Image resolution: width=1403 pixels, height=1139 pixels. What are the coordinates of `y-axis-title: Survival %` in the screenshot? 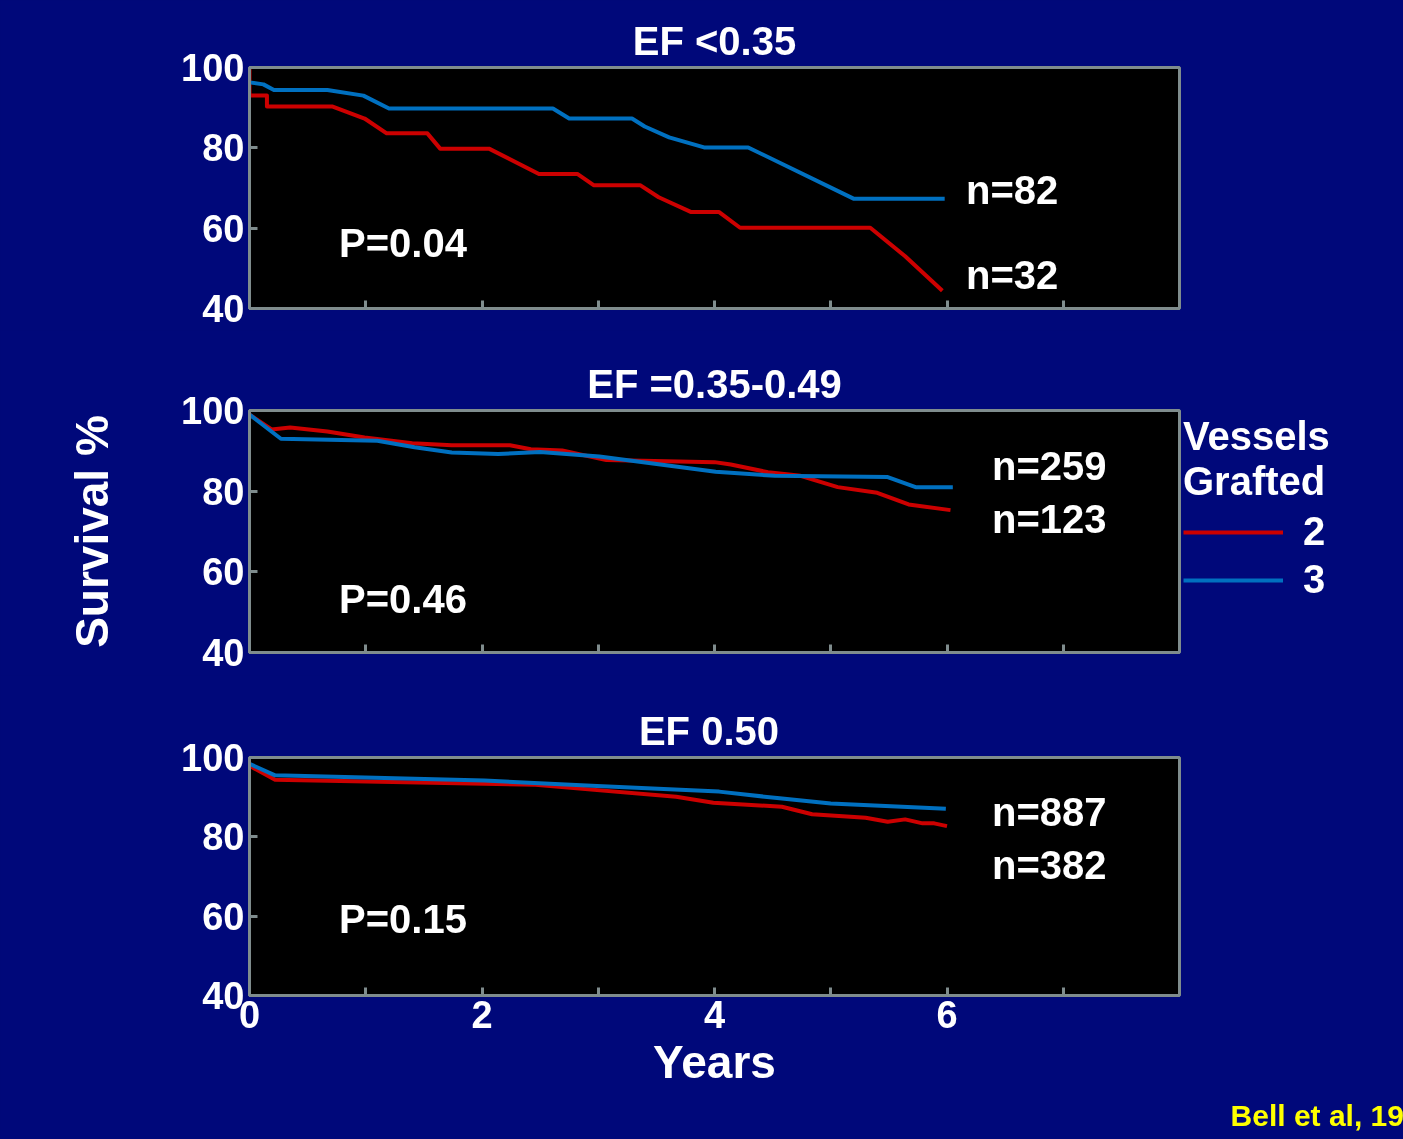 It's located at (92, 531).